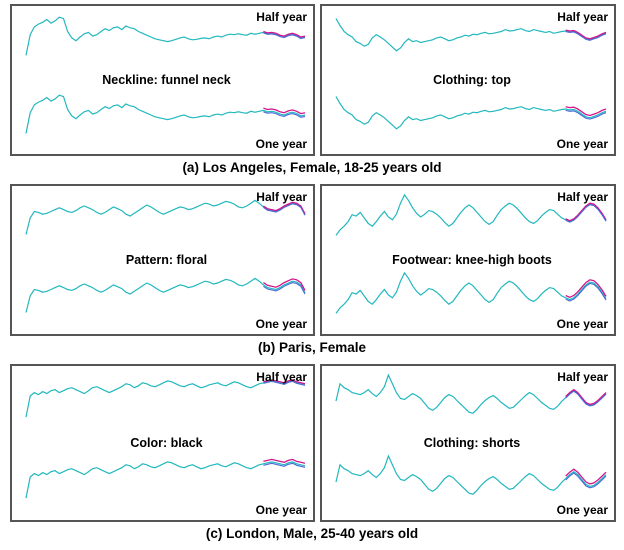 This screenshot has height=550, width=624. What do you see at coordinates (312, 167) in the screenshot?
I see `caption-los-angeles: (a) Los Angeles, Female, 18-25 years old` at bounding box center [312, 167].